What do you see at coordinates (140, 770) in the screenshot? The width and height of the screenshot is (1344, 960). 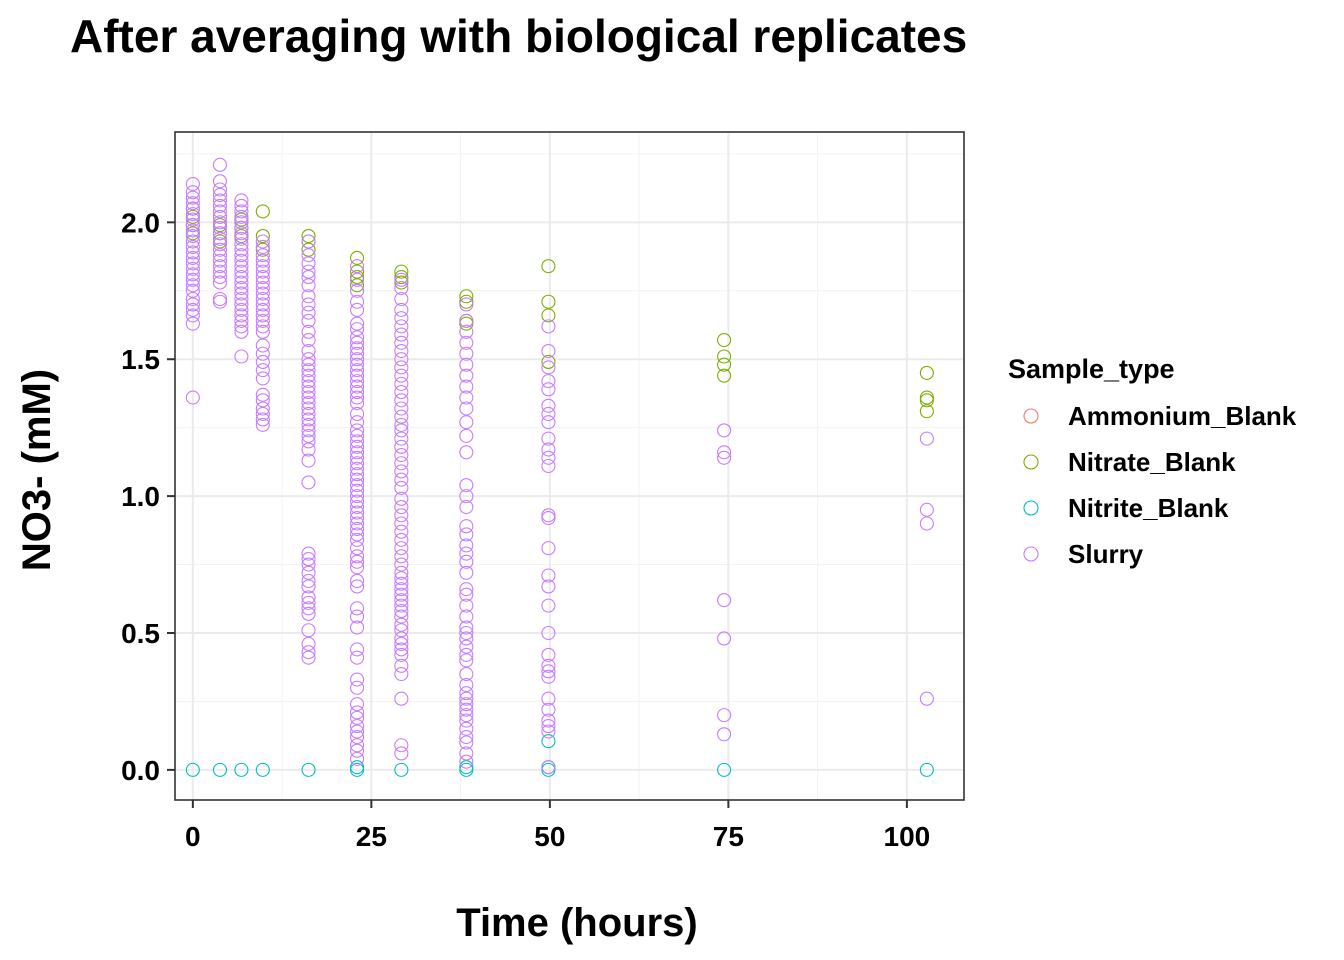 I see `y-tick-label: 0.0` at bounding box center [140, 770].